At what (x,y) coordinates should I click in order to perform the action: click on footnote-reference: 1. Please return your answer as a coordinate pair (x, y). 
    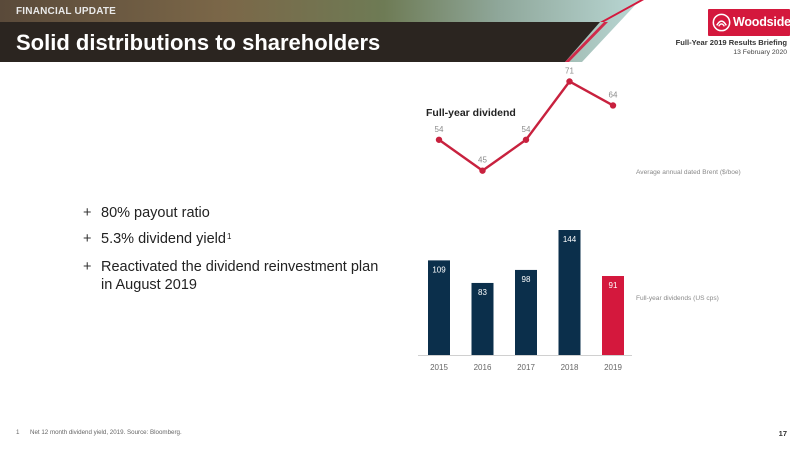
    Looking at the image, I should click on (229, 236).